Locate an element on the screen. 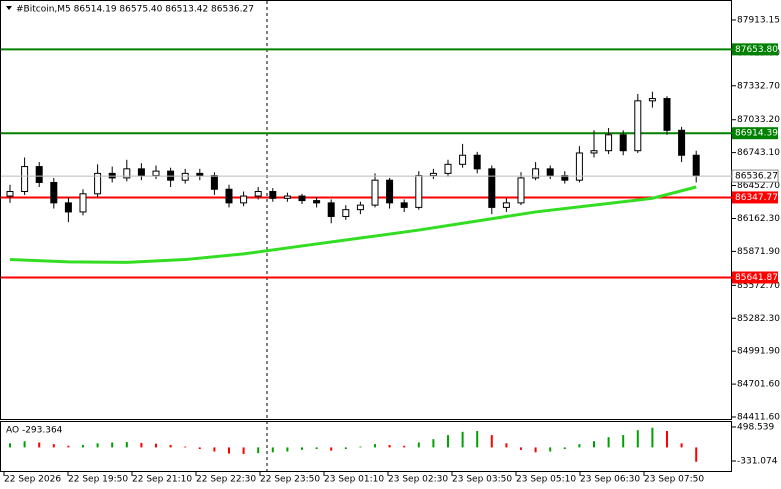  x-tick-label: 23 Sep 02:30 is located at coordinates (418, 480).